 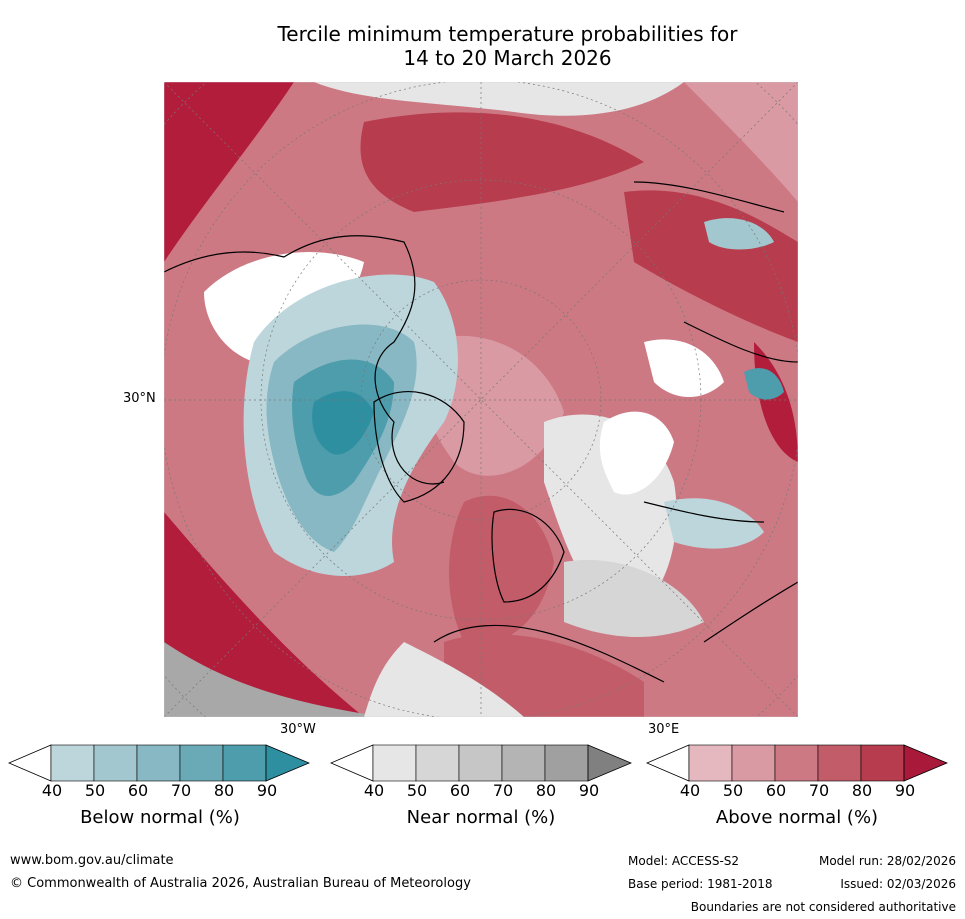 What do you see at coordinates (797, 817) in the screenshot?
I see `above-normal-label: Above normal (%)` at bounding box center [797, 817].